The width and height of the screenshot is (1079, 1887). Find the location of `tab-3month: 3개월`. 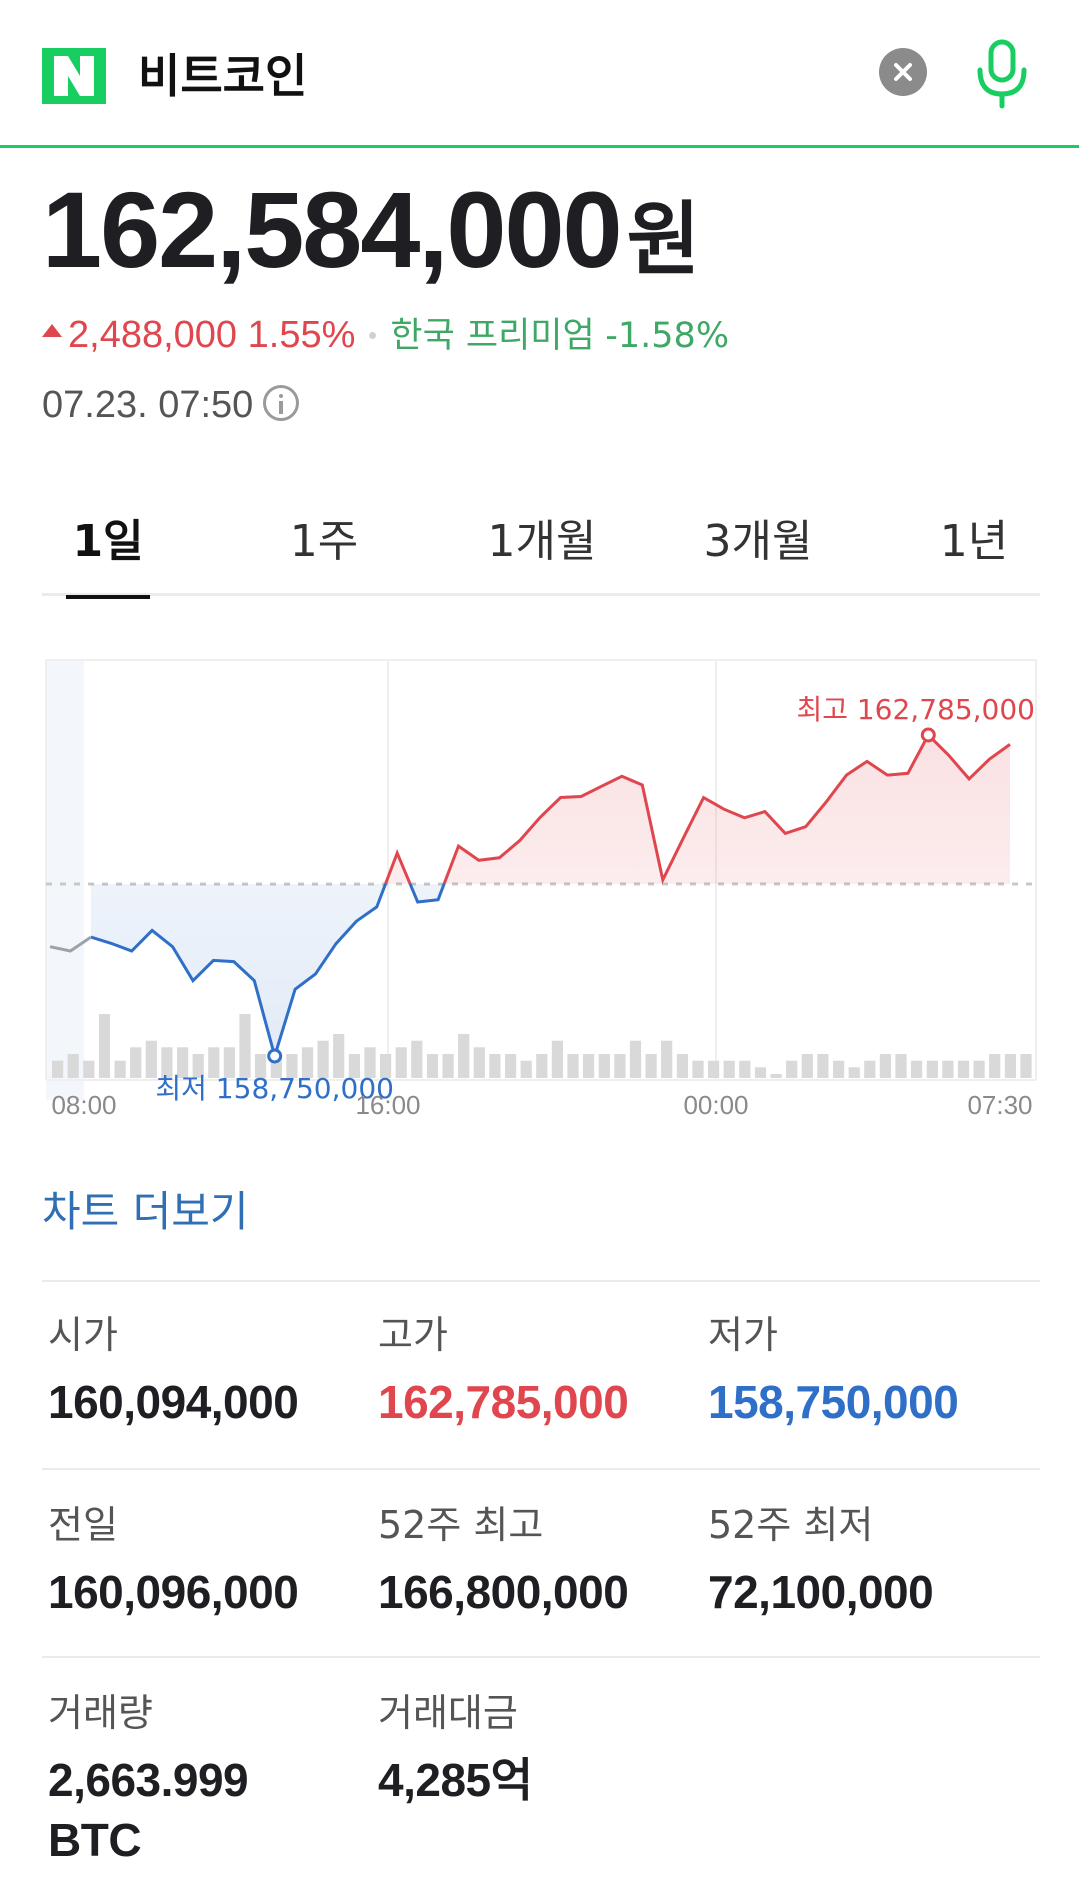

tab-3month: 3개월 is located at coordinates (758, 541).